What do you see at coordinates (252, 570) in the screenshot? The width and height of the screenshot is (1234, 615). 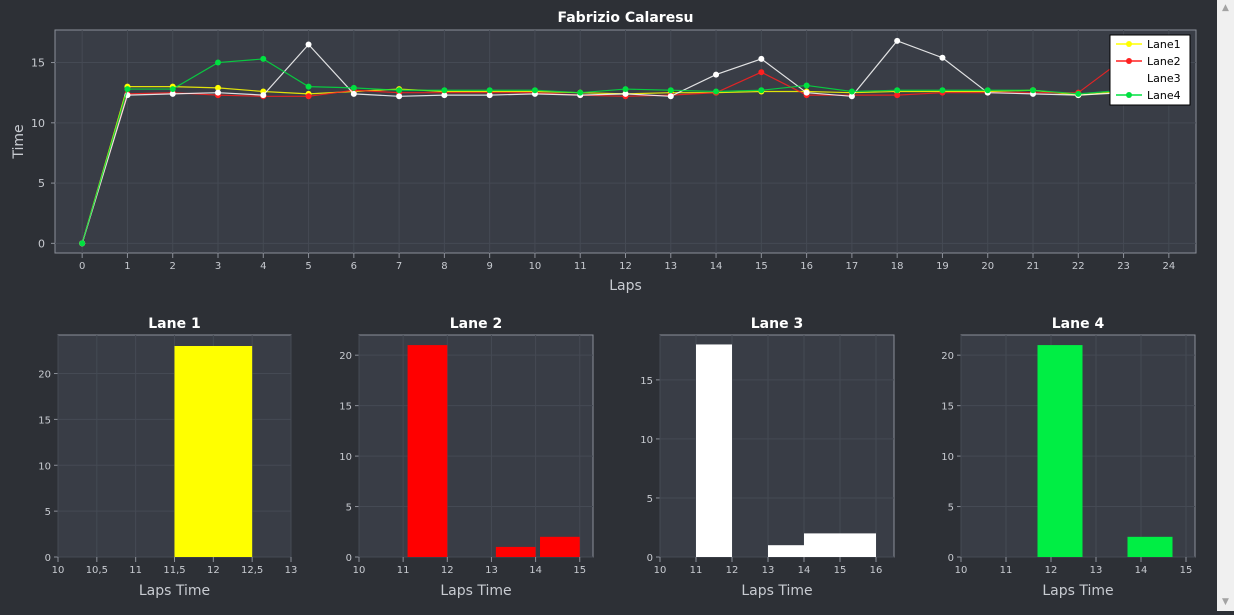 I see `x-tick-label: 12,5` at bounding box center [252, 570].